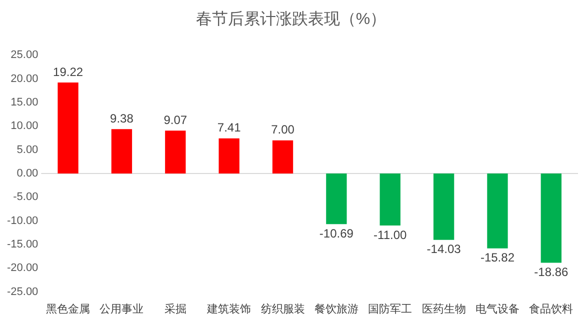 The image size is (588, 323). Describe the element at coordinates (24, 55) in the screenshot. I see `y-tick-label: 25.00` at that location.